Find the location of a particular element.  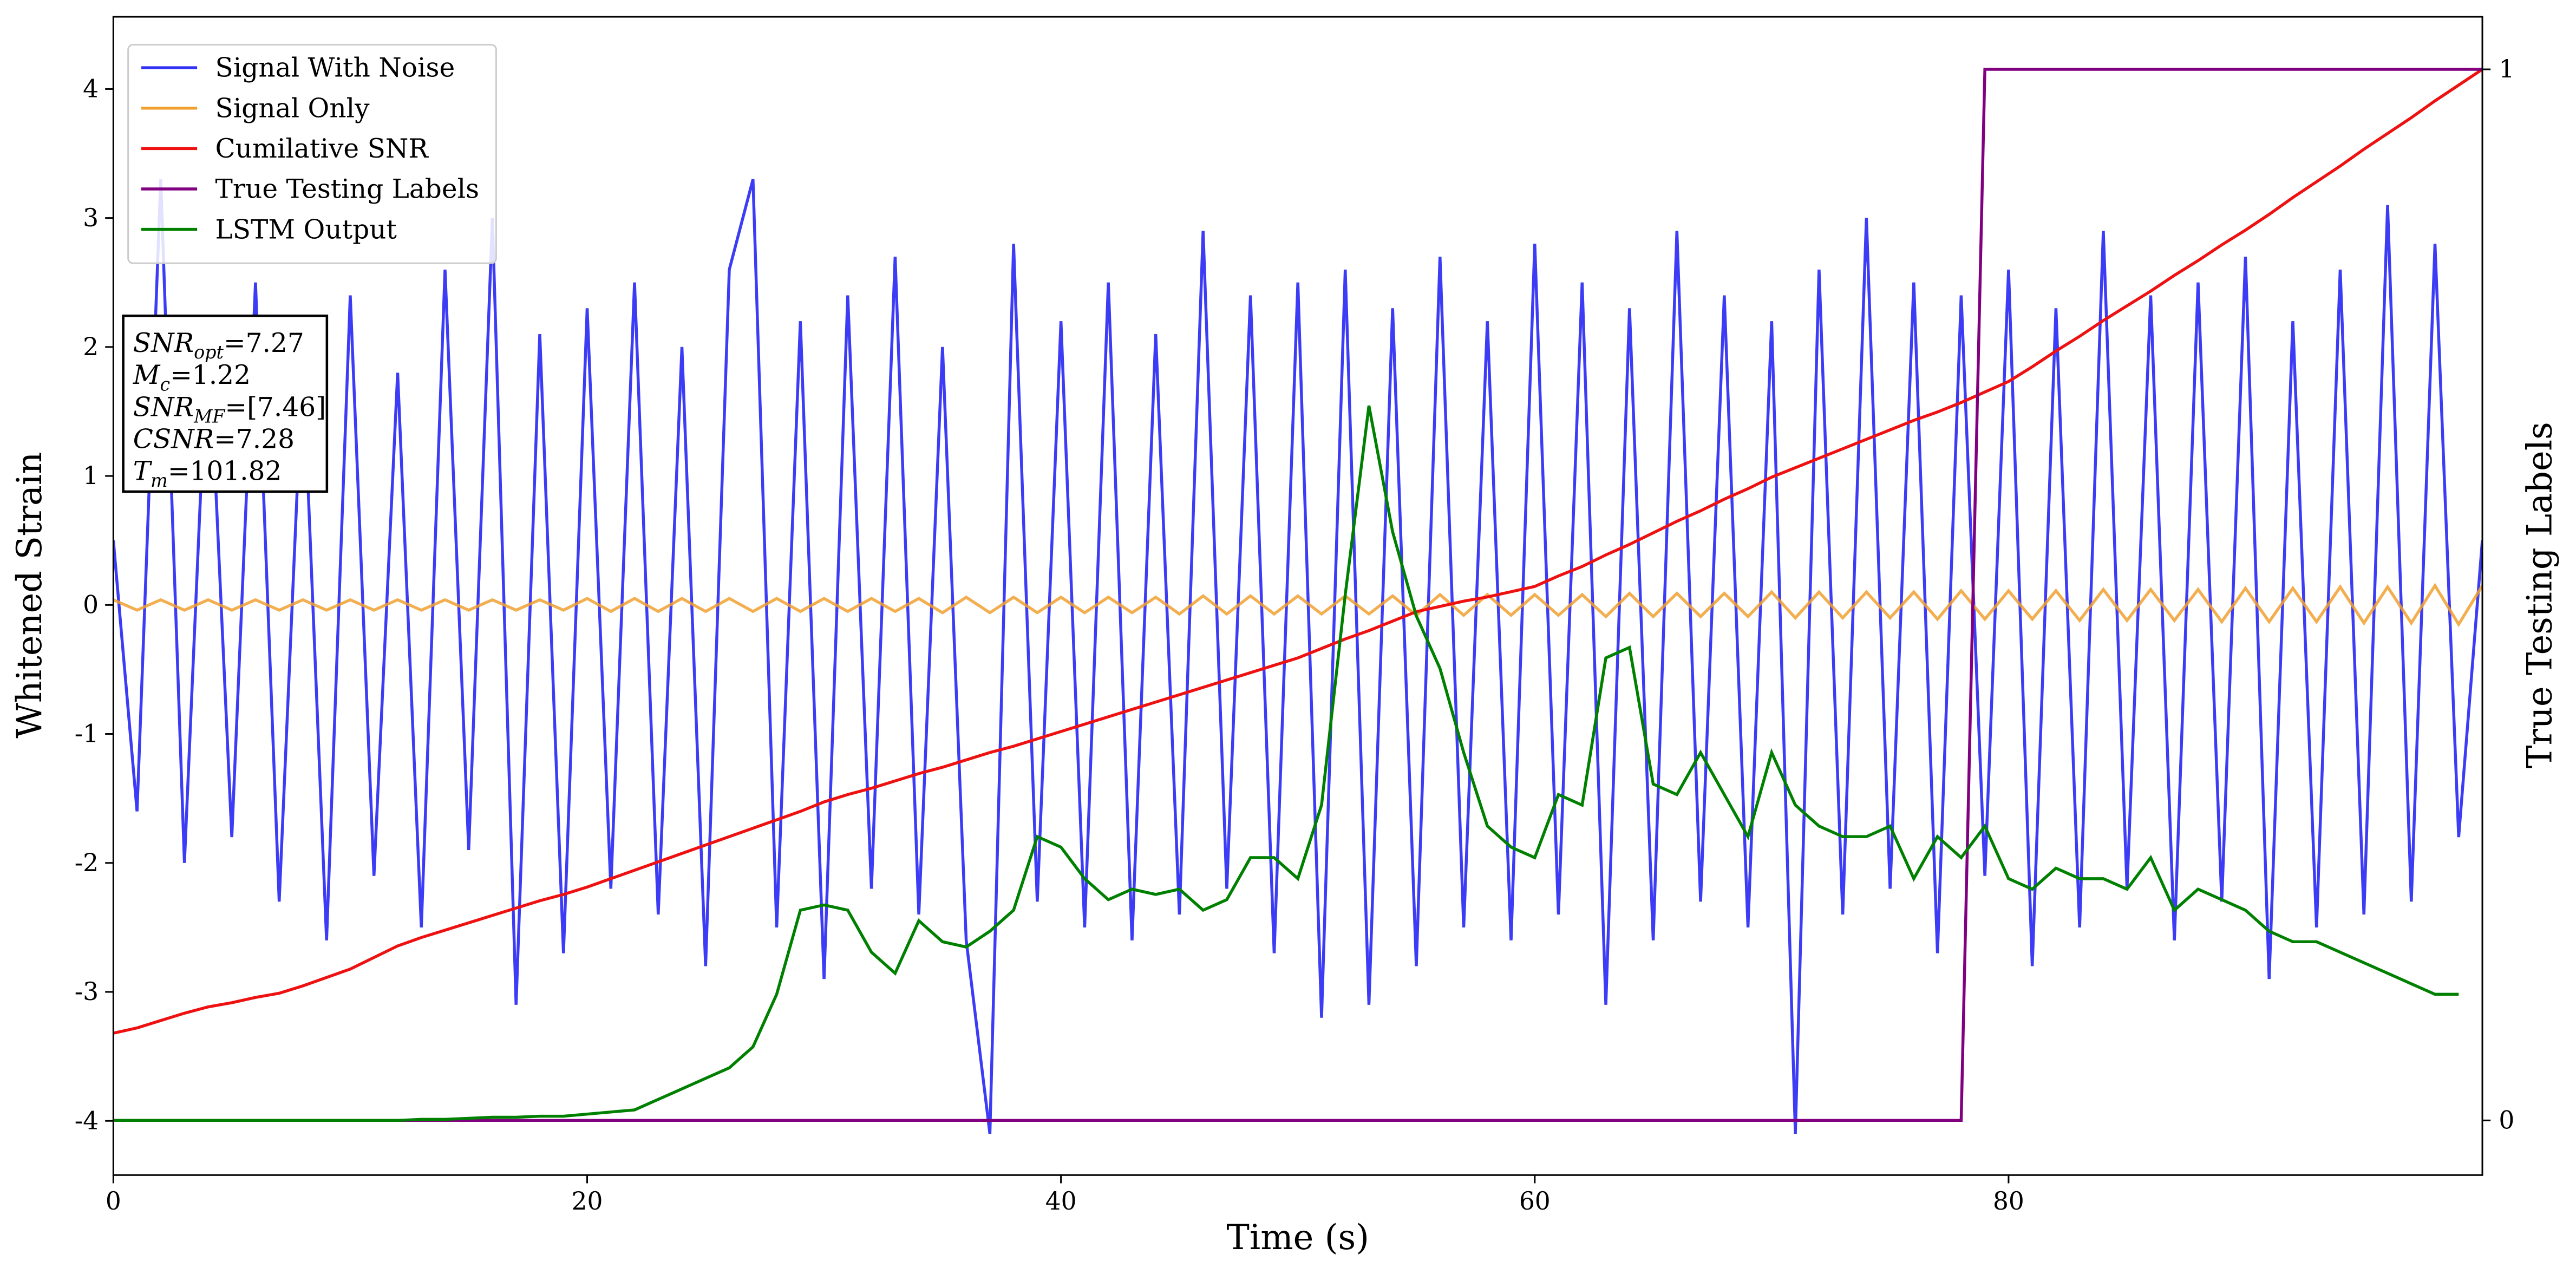

info-symbol: T is located at coordinates (143, 471).